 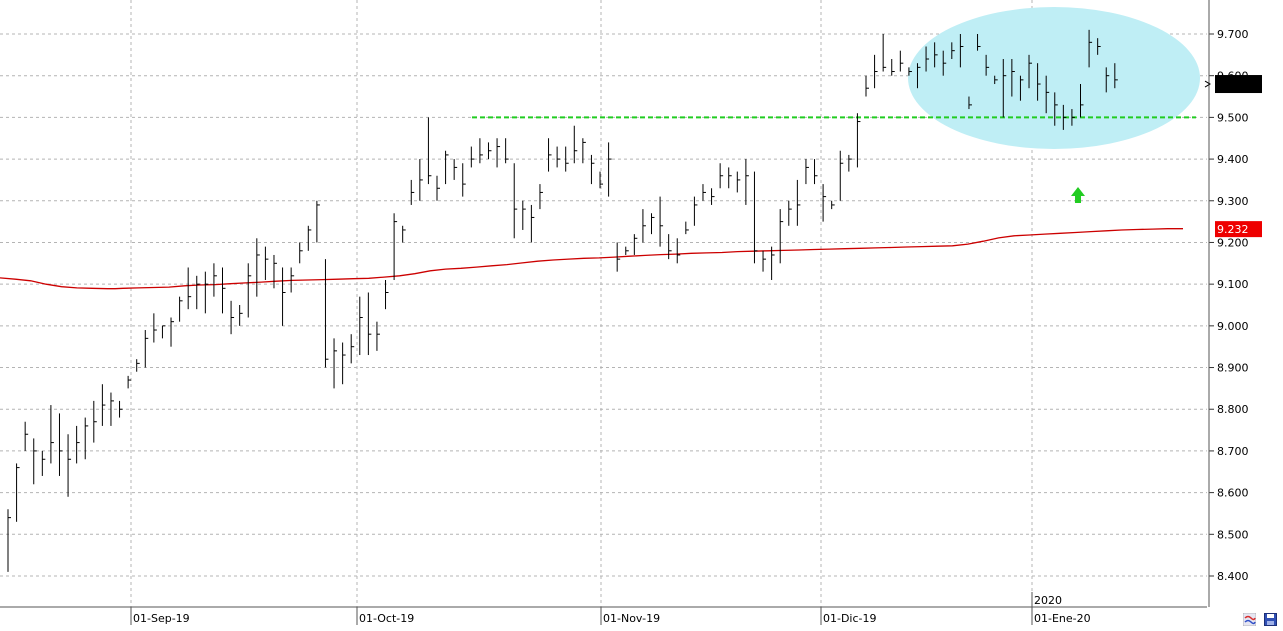 I want to click on moving-average-layer, so click(x=591, y=259).